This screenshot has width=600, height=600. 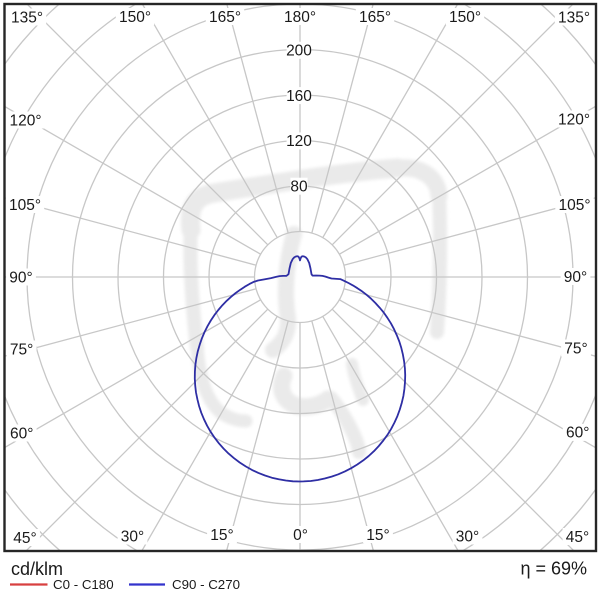 I want to click on svg-text: 160, so click(x=299, y=96).